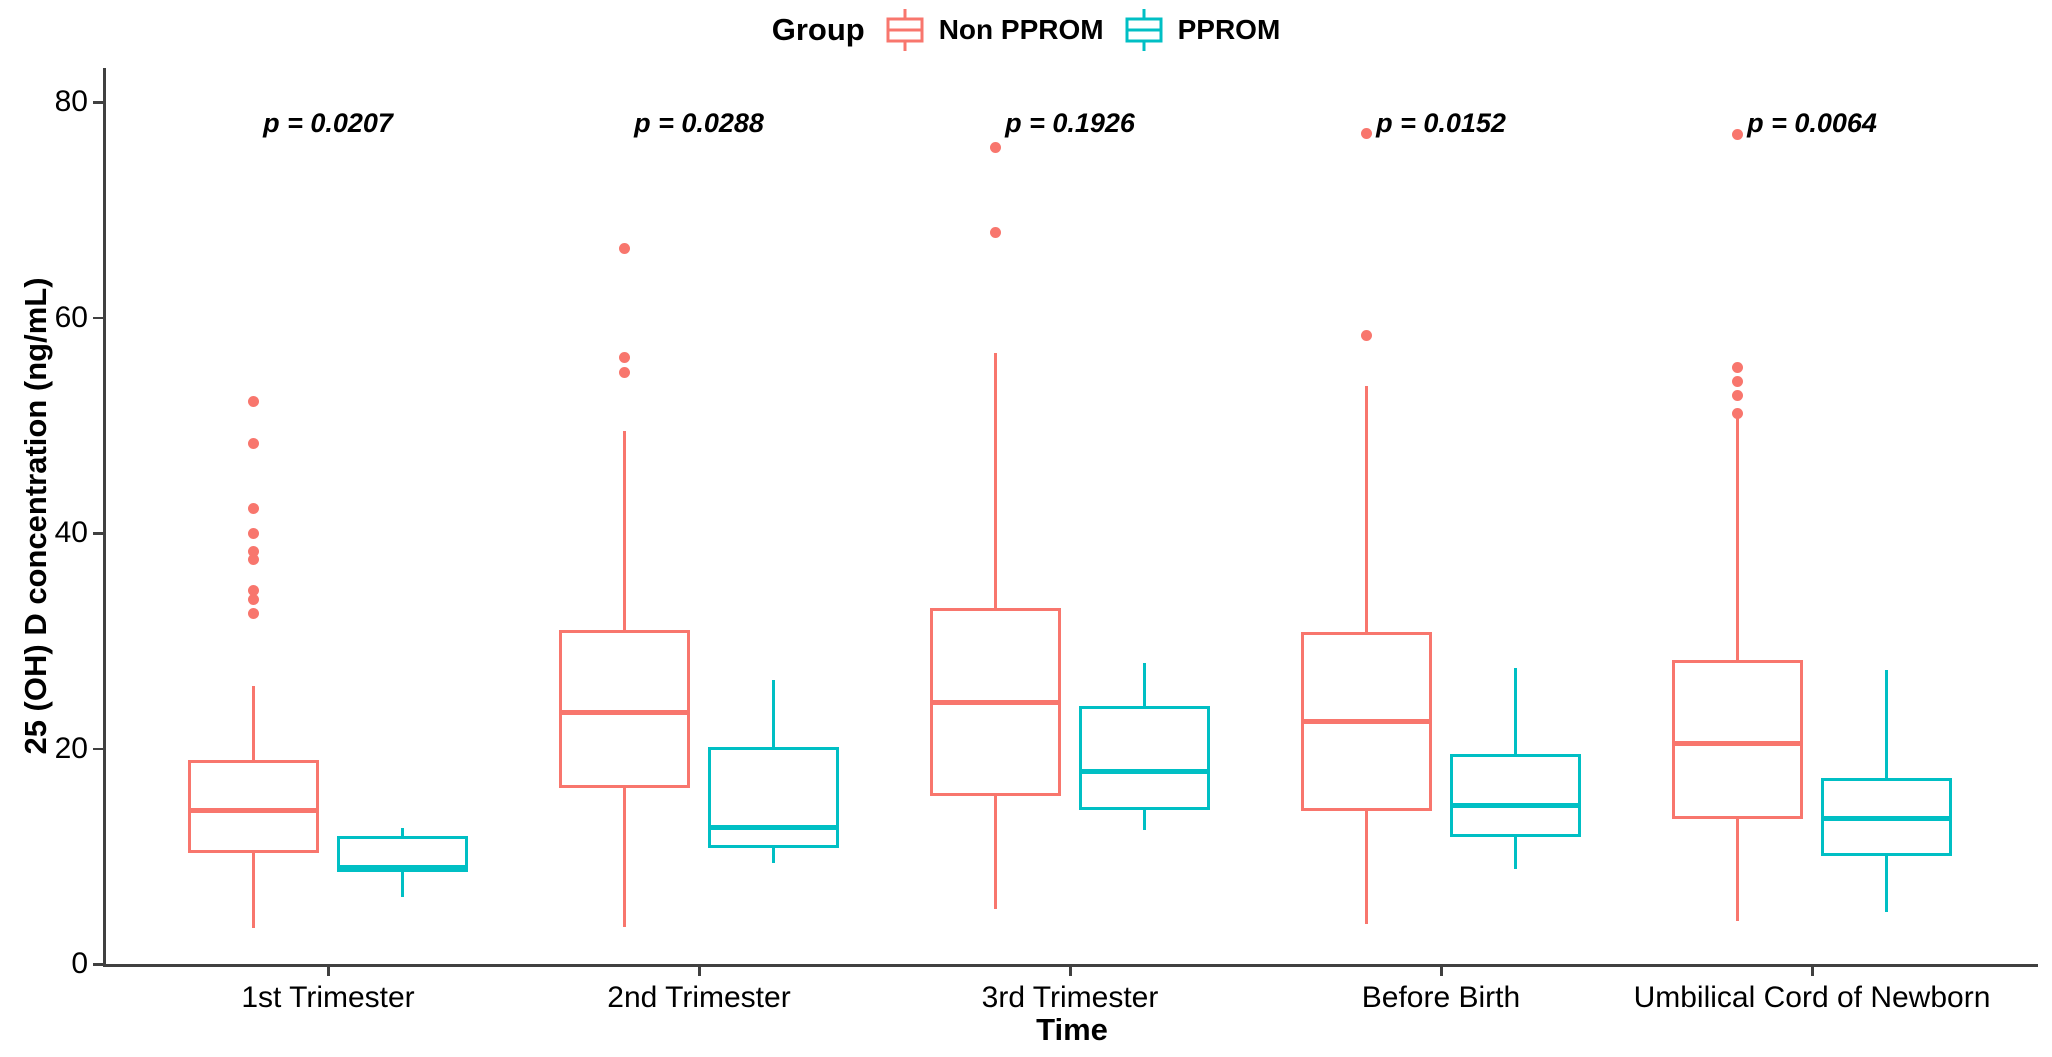 The height and width of the screenshot is (1057, 2052). Describe the element at coordinates (1072, 1029) in the screenshot. I see `x-axis-title: Time` at that location.